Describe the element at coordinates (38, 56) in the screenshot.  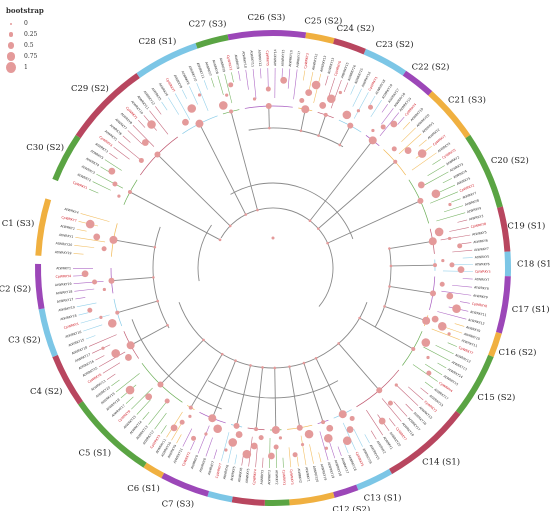
I see `legend-item: 0.75` at that location.